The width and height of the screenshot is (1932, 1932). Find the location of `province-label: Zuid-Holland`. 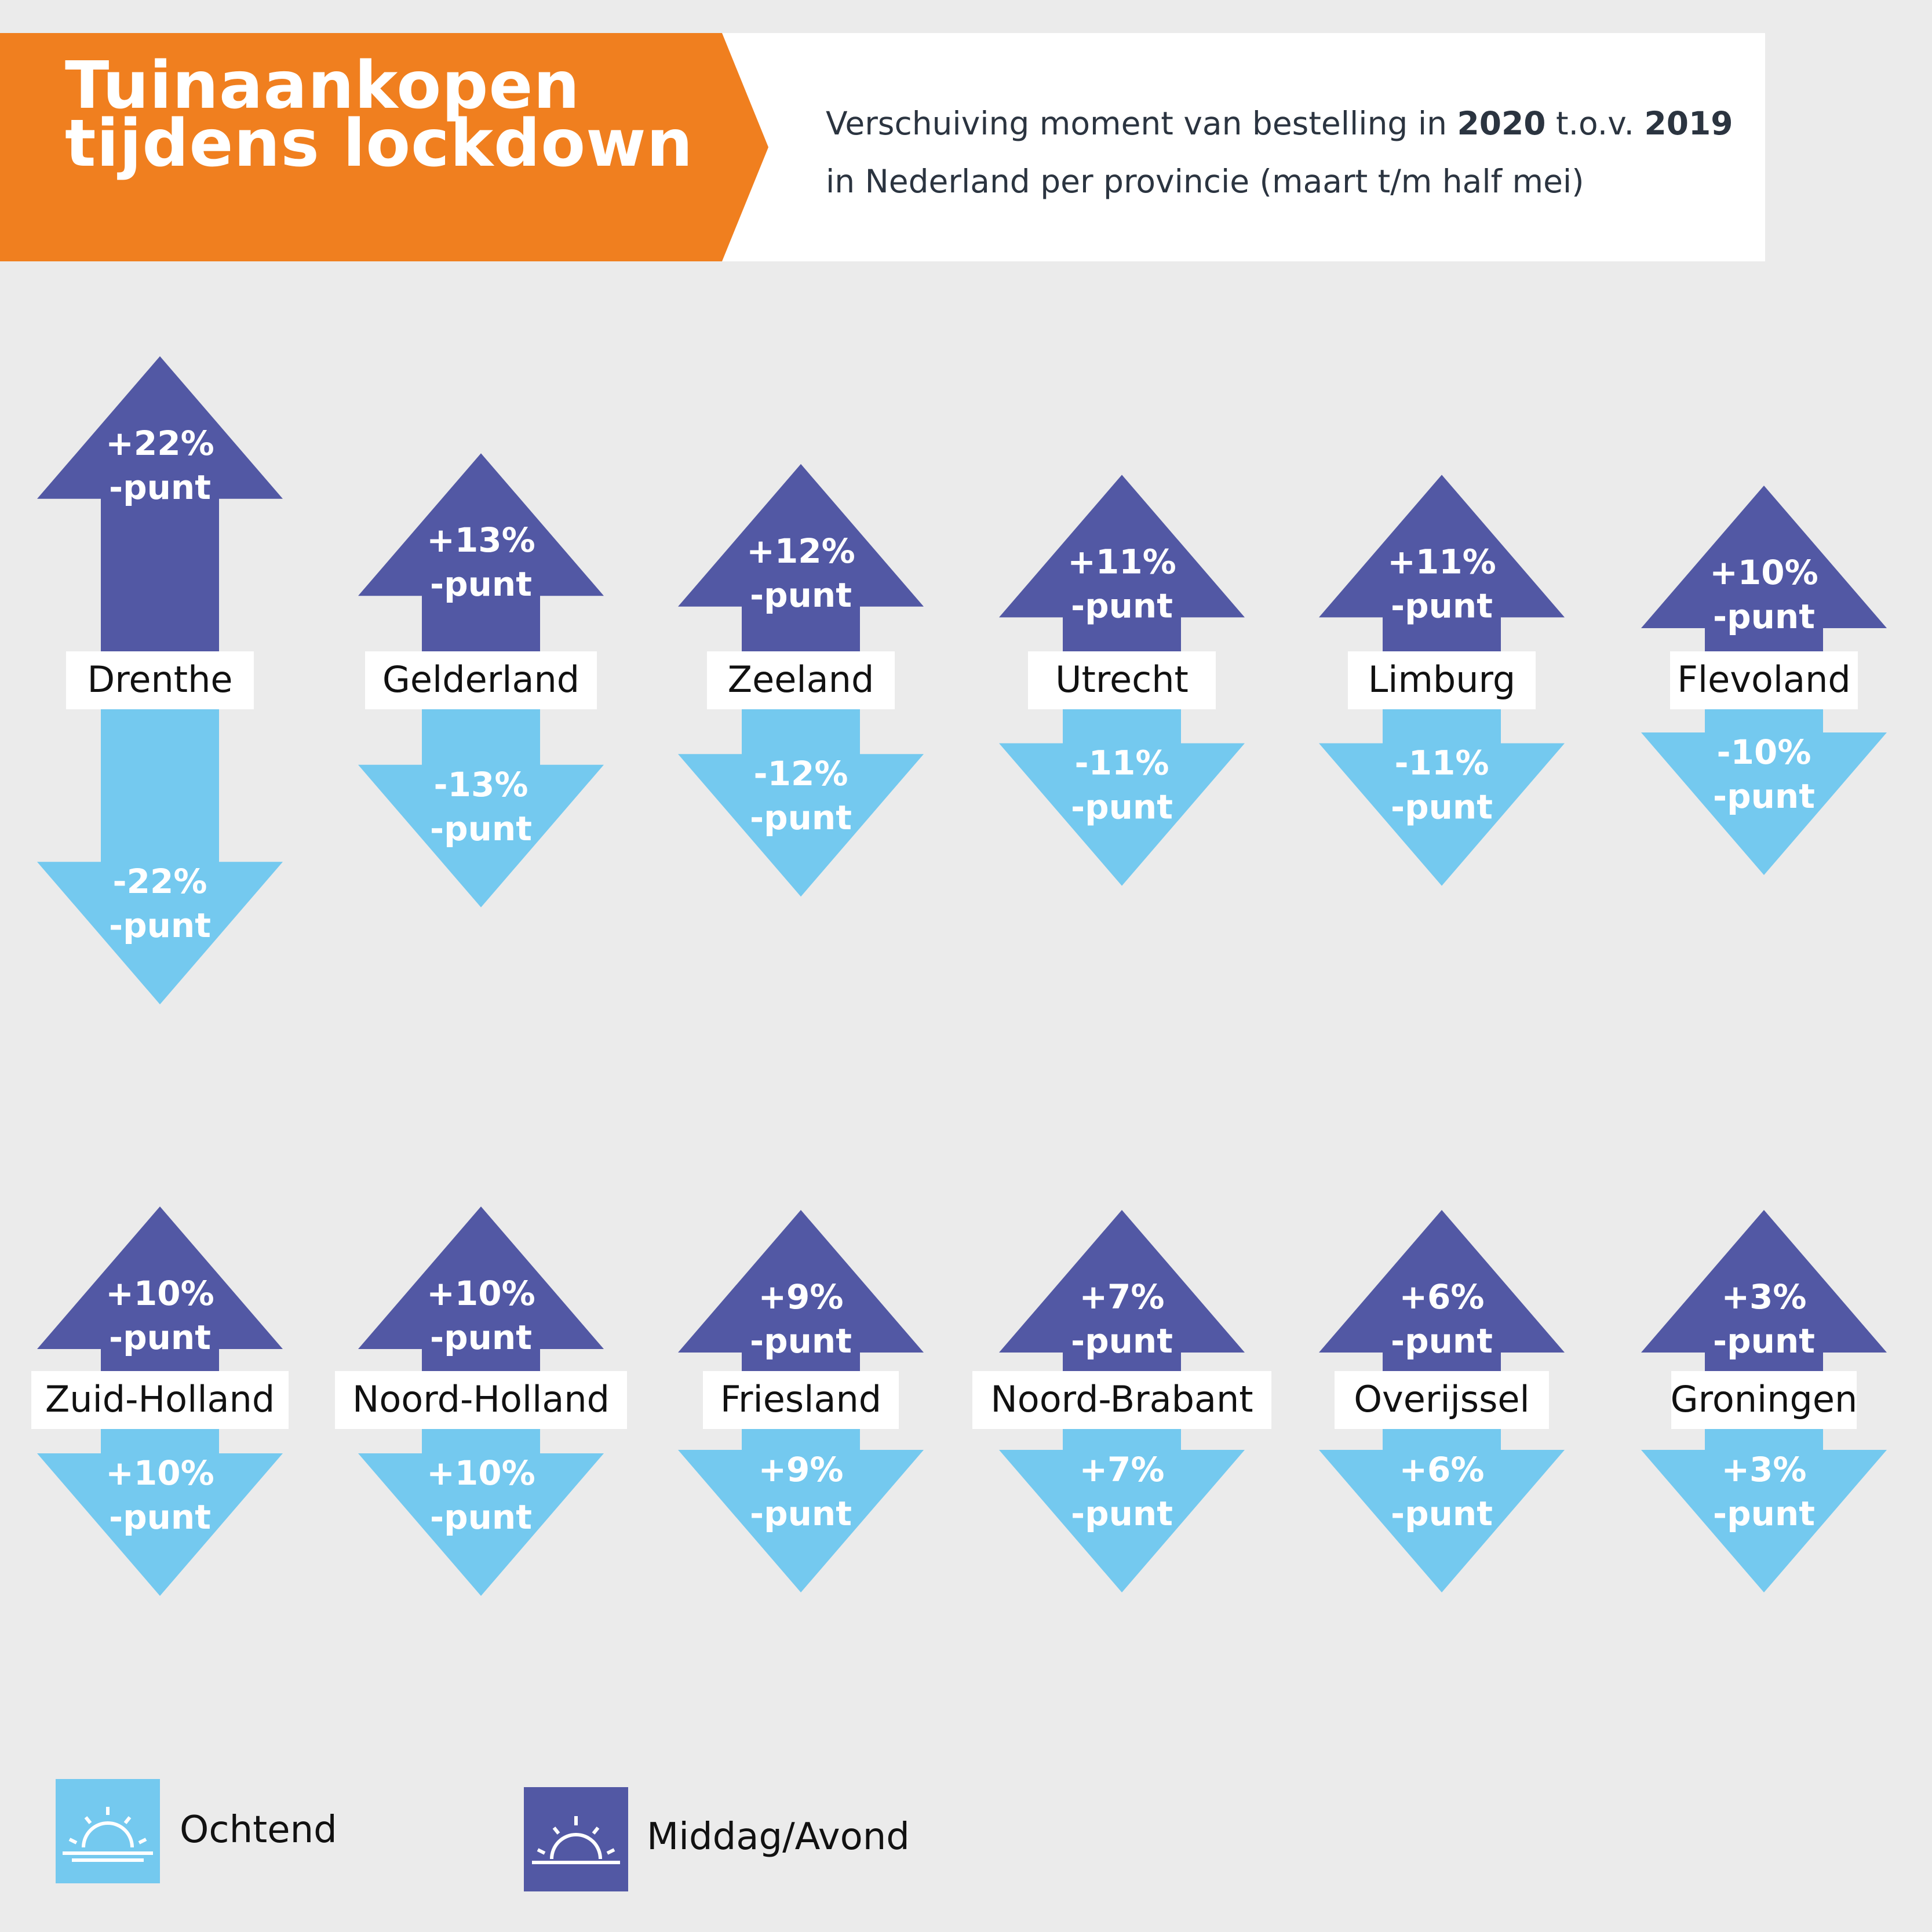

province-label: Zuid-Holland is located at coordinates (160, 1399).